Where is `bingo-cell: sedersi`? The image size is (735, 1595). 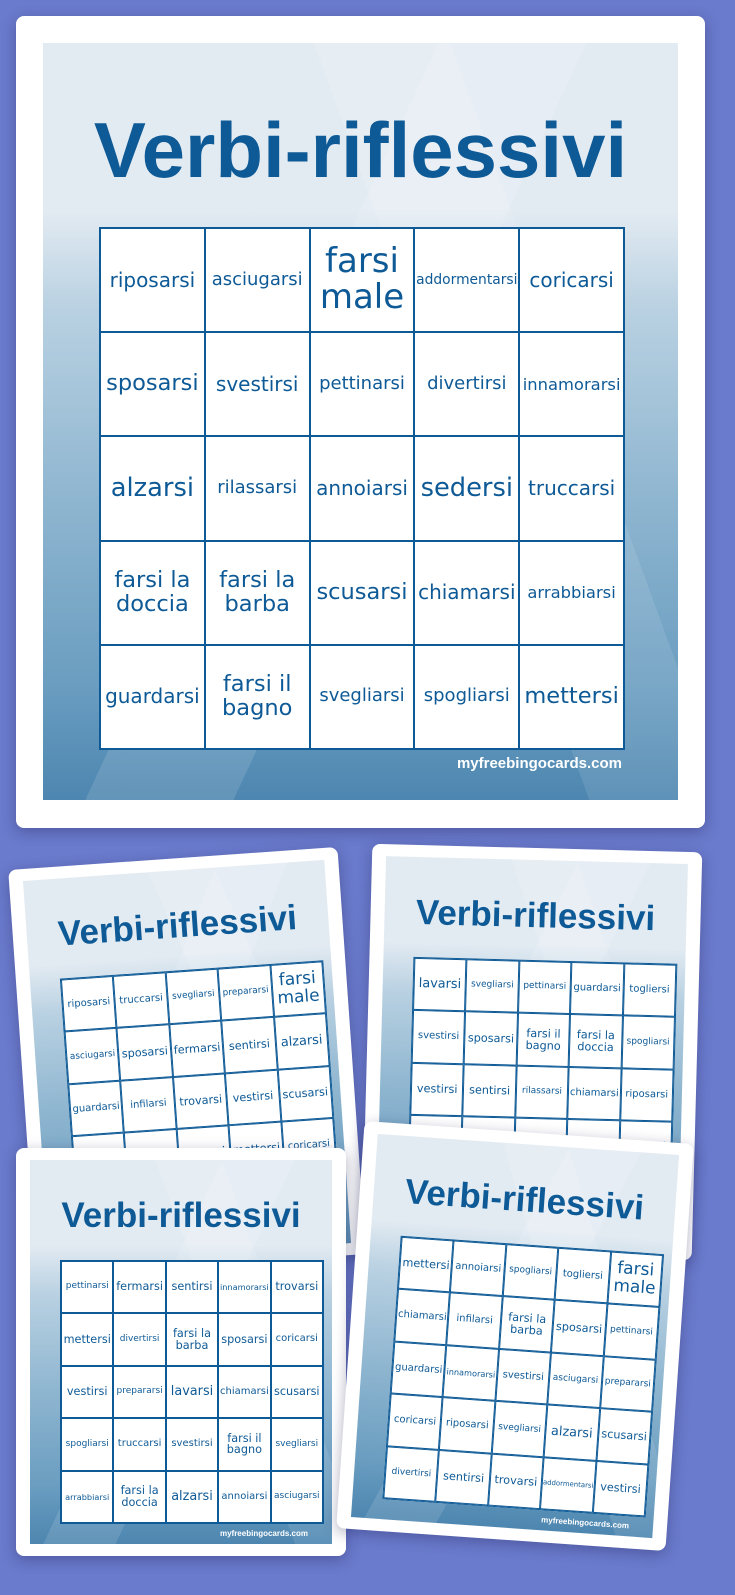 bingo-cell: sedersi is located at coordinates (467, 488).